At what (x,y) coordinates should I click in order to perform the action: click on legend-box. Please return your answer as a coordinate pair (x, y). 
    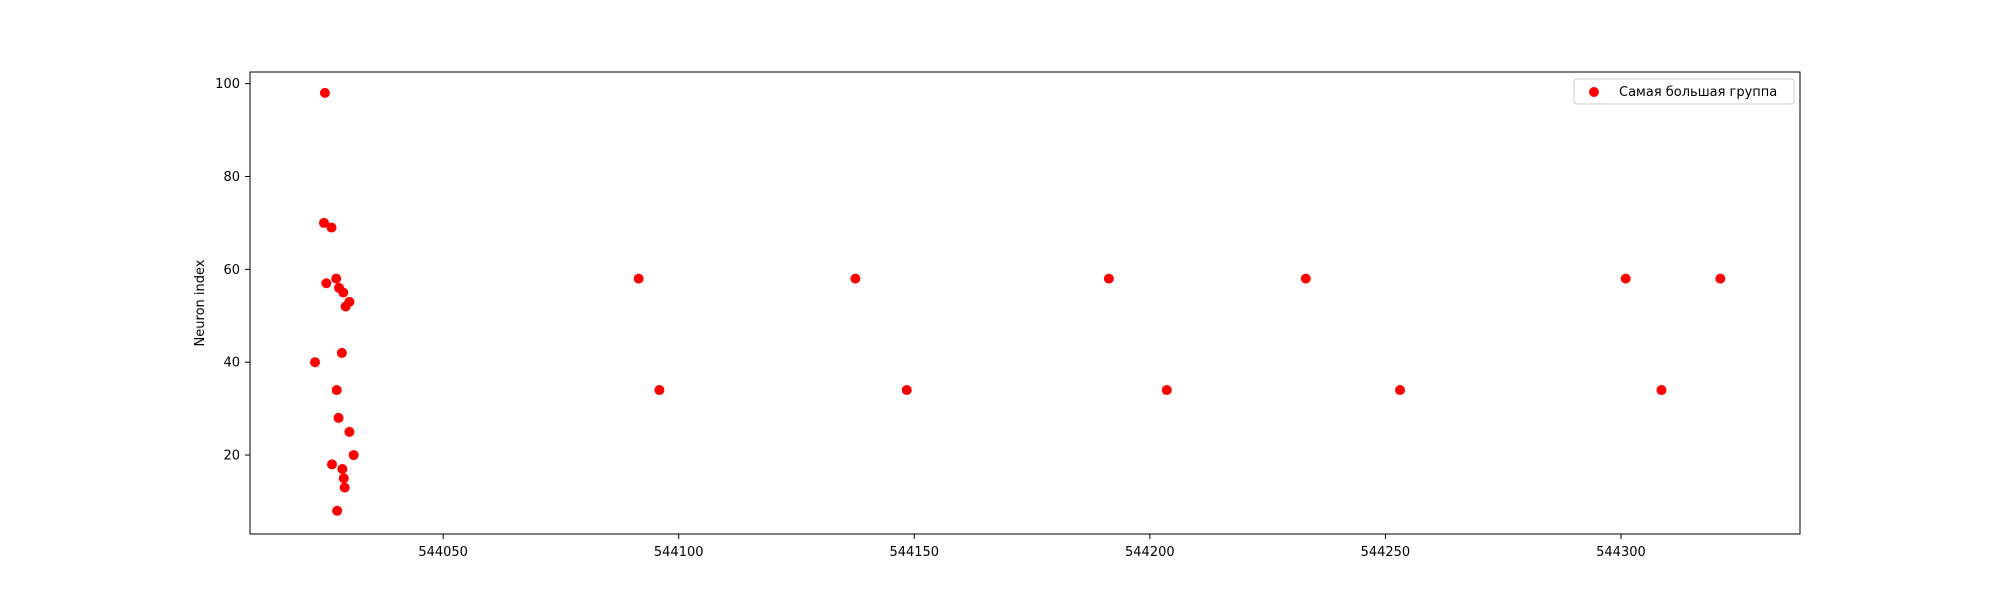
    Looking at the image, I should click on (1684, 91).